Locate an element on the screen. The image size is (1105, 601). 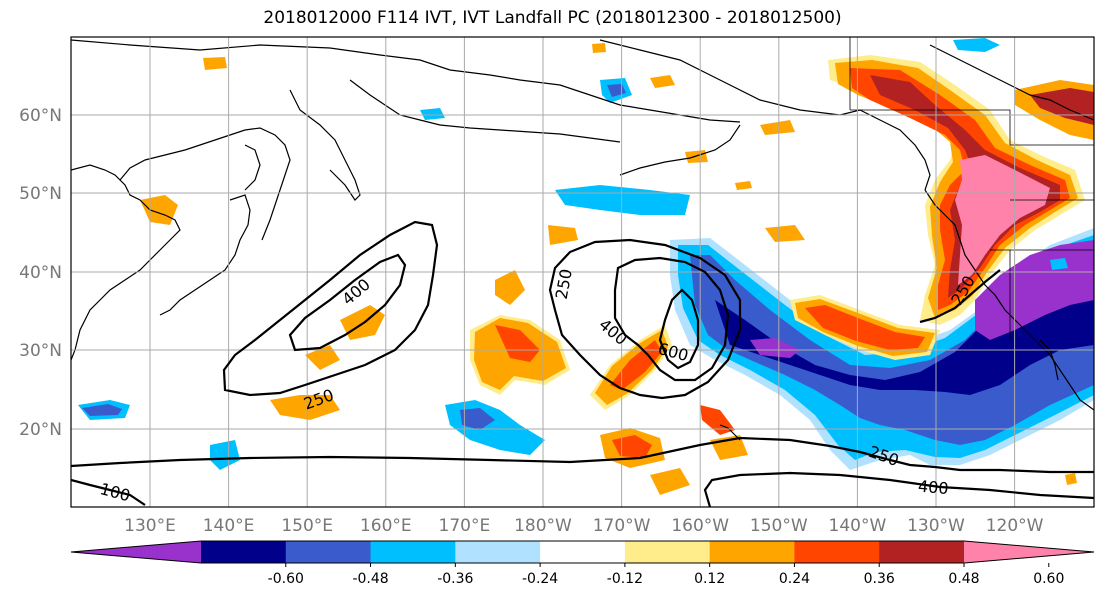
lon-label: 160°E is located at coordinates (386, 526).